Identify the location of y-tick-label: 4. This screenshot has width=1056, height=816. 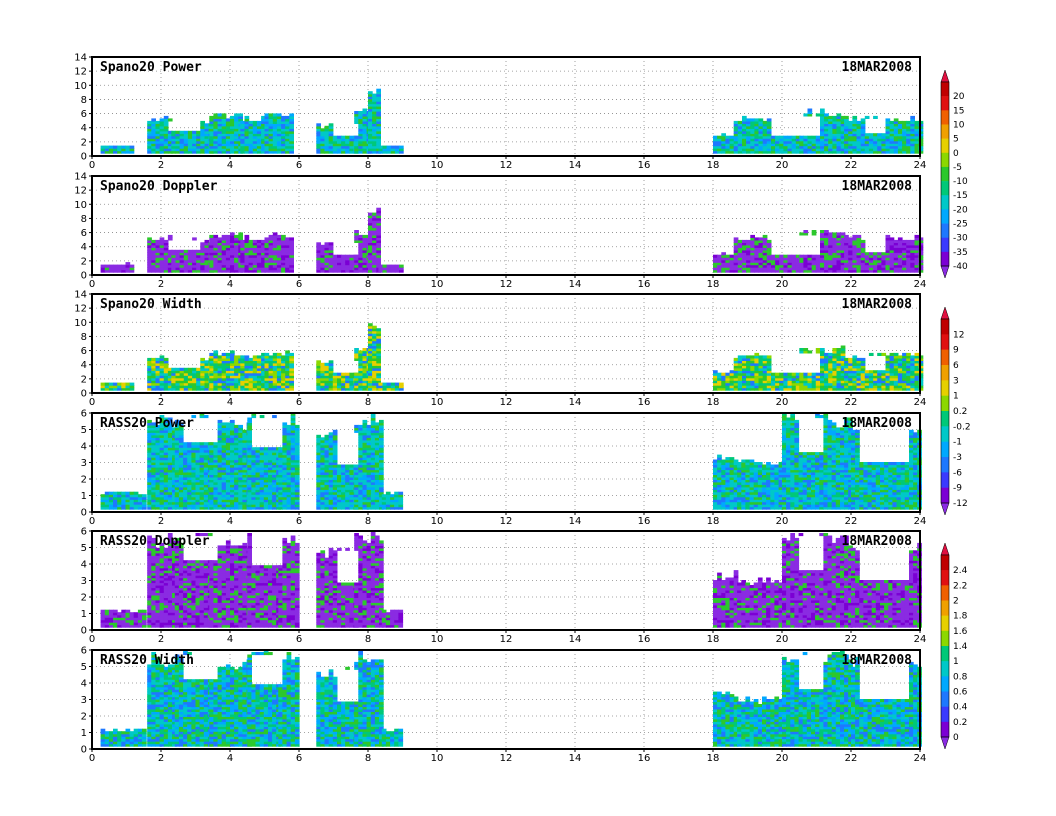
(84, 247).